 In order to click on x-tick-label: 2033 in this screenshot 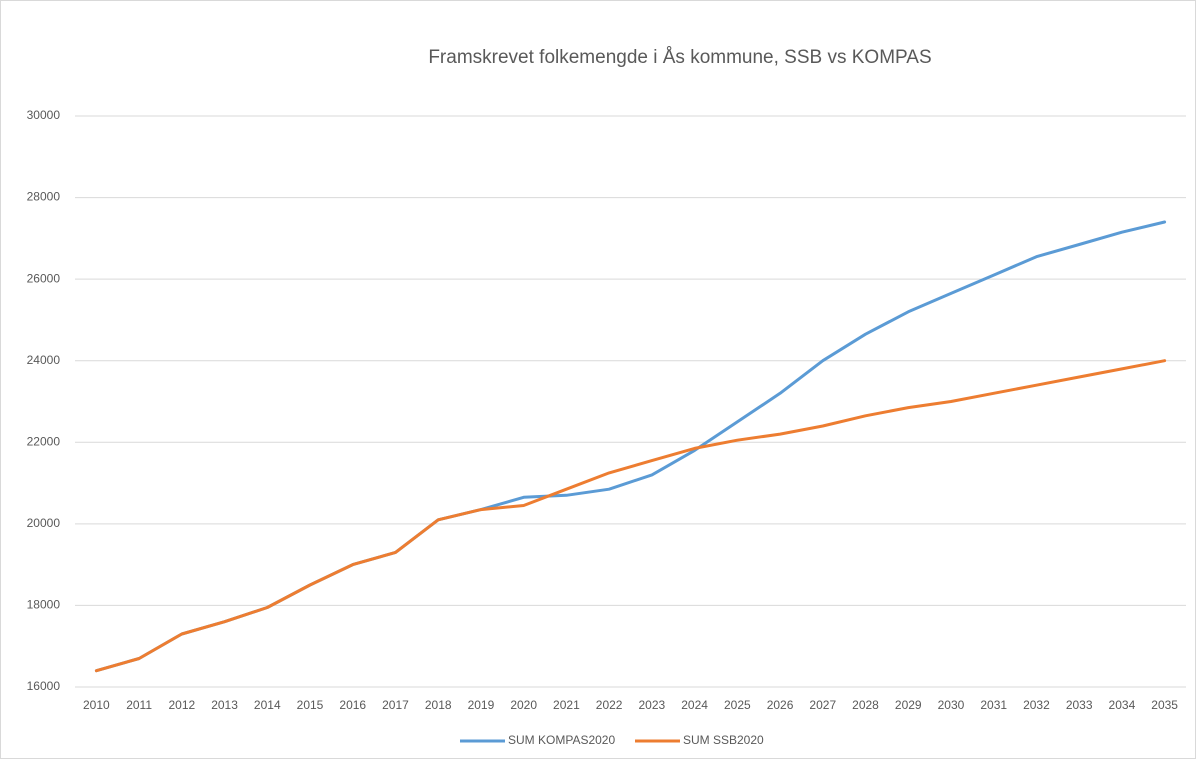, I will do `click(1079, 705)`.